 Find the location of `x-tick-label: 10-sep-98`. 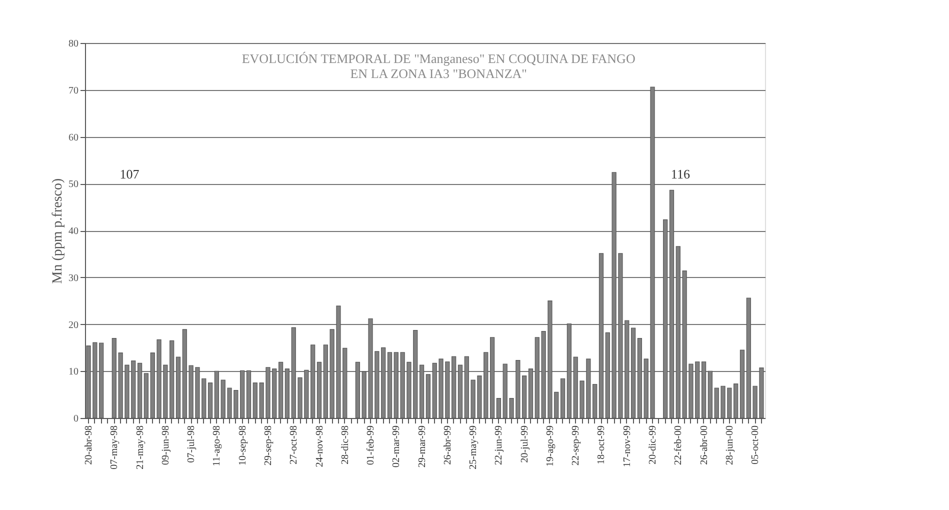

x-tick-label: 10-sep-98 is located at coordinates (242, 446).